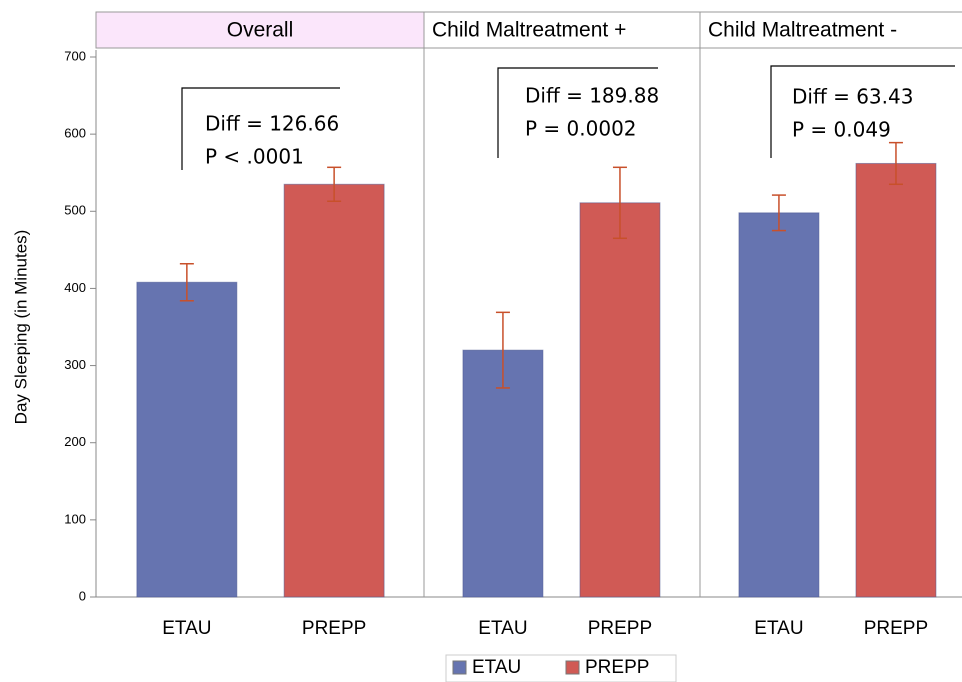 This screenshot has width=962, height=682. Describe the element at coordinates (75, 210) in the screenshot. I see `y-tick-label: 500` at that location.